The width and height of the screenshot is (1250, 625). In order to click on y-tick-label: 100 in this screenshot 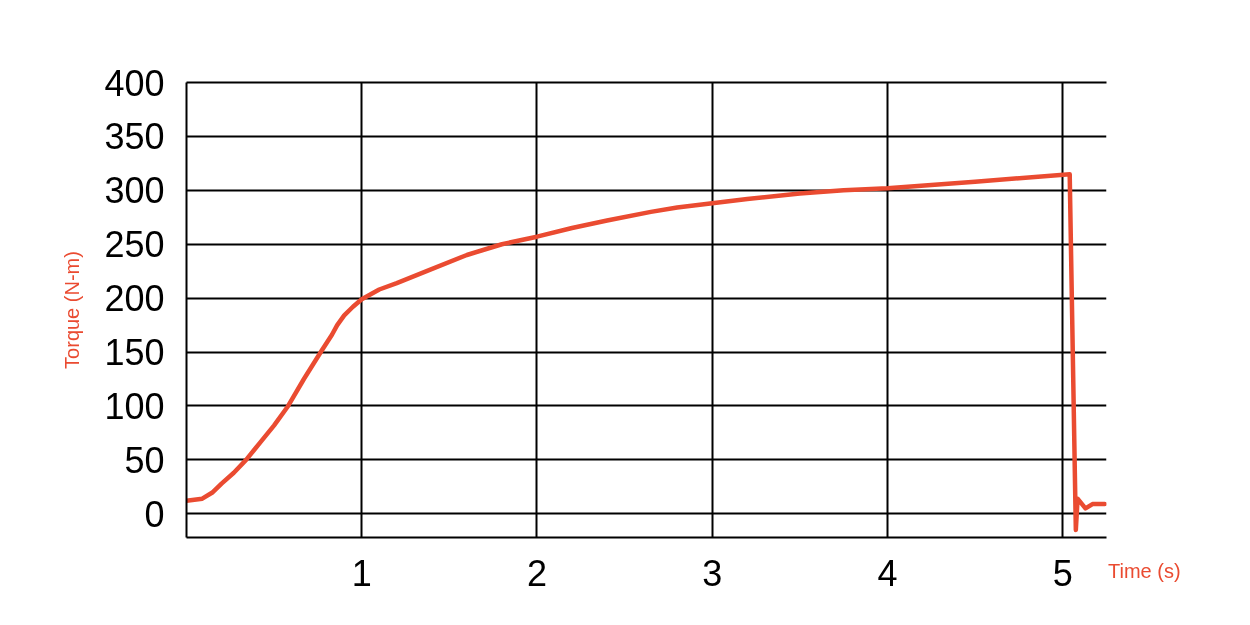, I will do `click(134, 406)`.